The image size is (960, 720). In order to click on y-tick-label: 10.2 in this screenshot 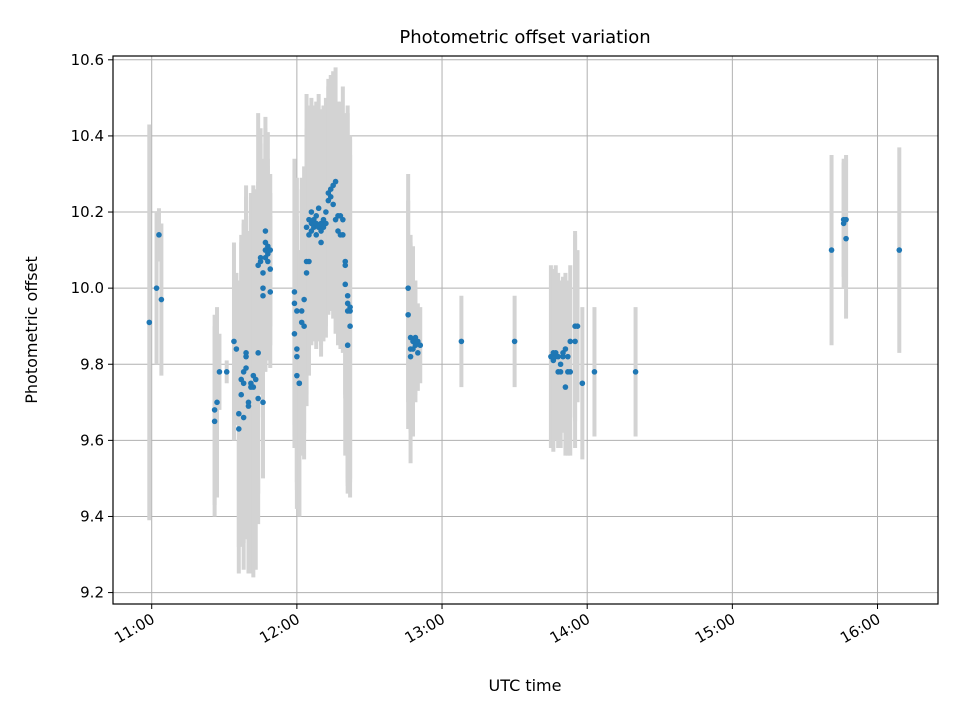, I will do `click(87, 212)`.